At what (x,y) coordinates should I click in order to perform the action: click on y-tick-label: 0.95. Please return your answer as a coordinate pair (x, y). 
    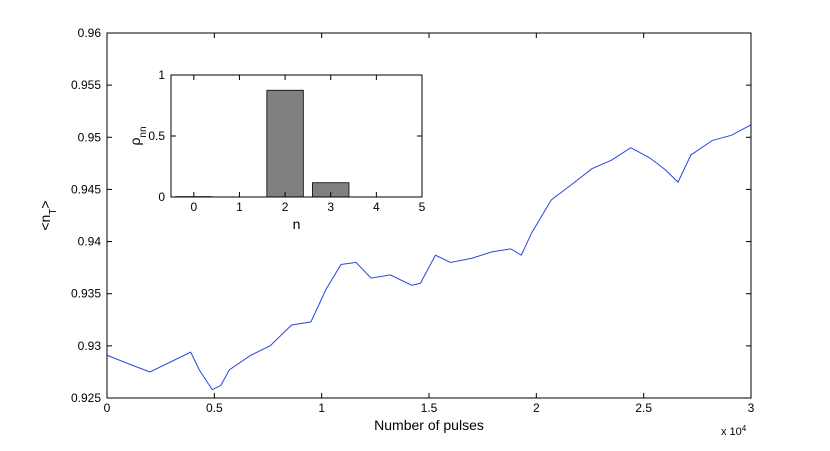
    Looking at the image, I should click on (90, 137).